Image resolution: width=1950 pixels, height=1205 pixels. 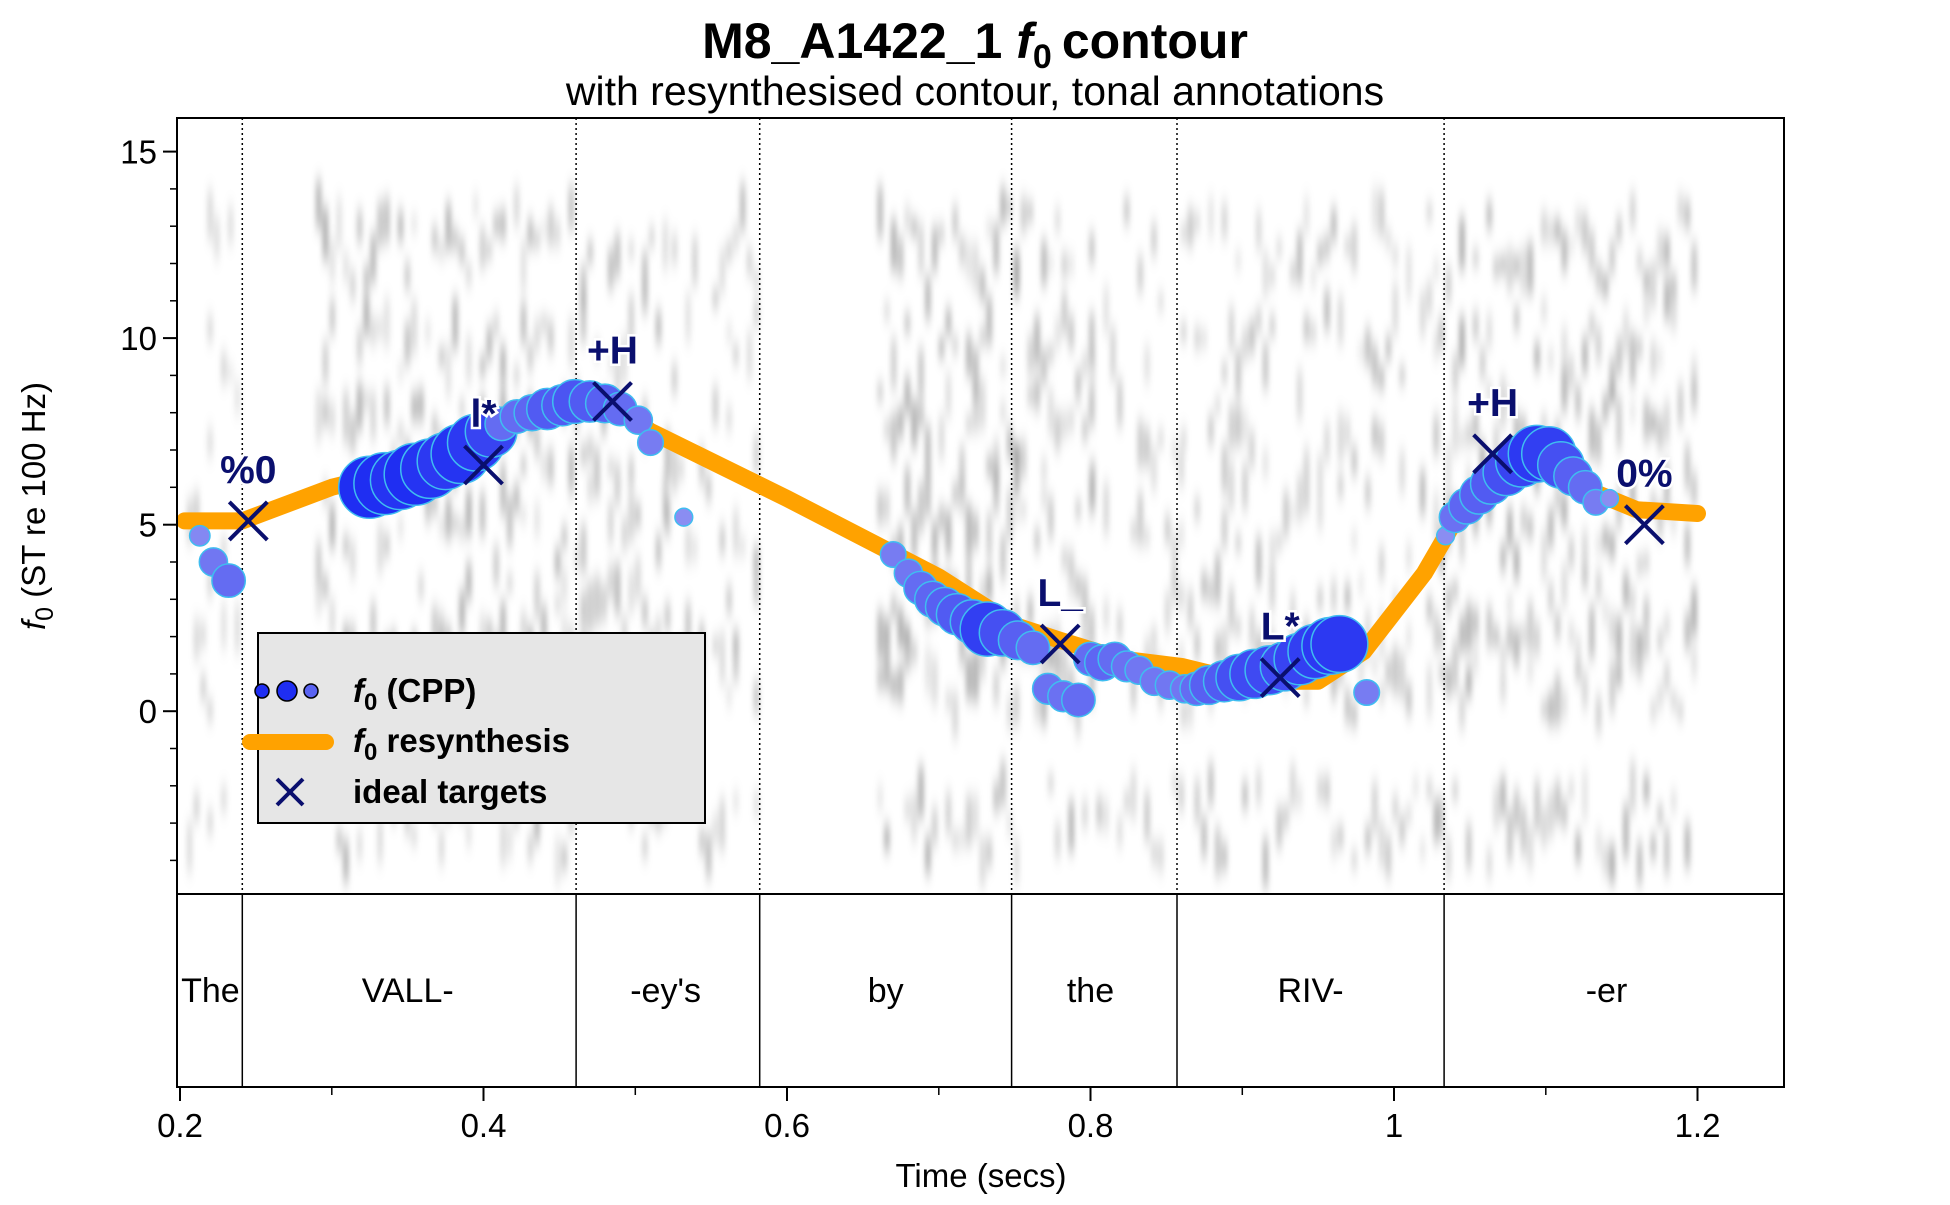 What do you see at coordinates (426, 690) in the screenshot?
I see `legend-cpp-text: (CPP)` at bounding box center [426, 690].